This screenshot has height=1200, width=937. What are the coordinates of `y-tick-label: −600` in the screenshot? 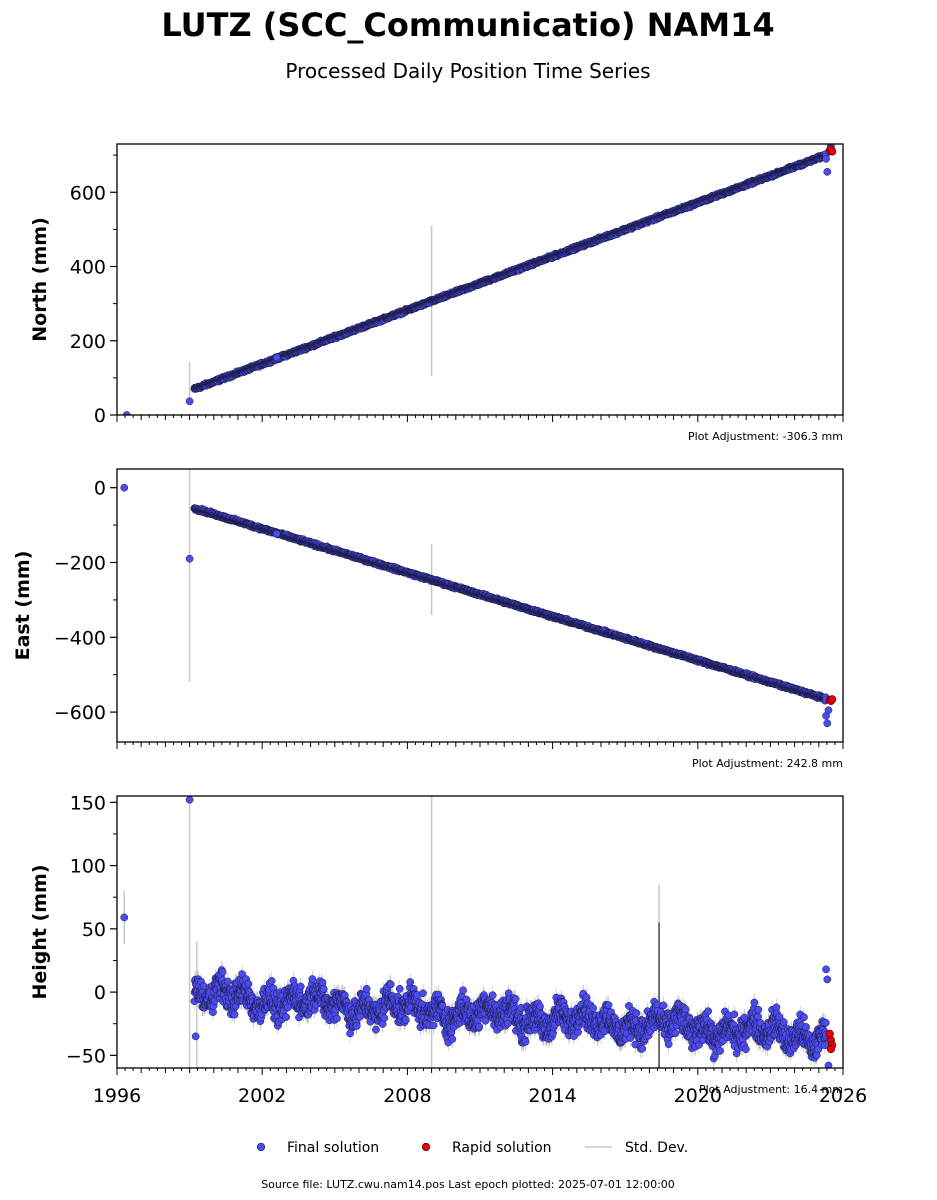 It's located at (80, 713).